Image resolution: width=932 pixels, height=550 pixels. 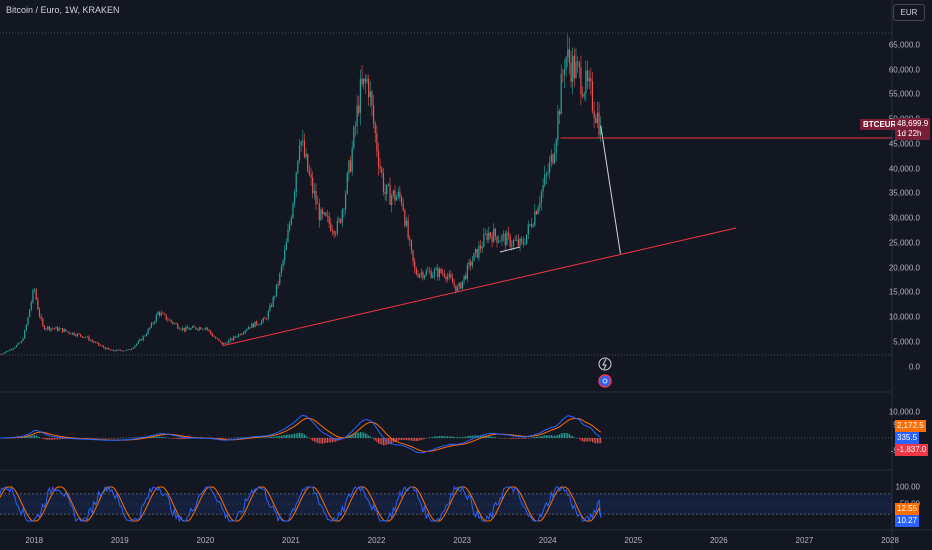 What do you see at coordinates (912, 450) in the screenshot?
I see `macd-value-tag: -1,837.0` at bounding box center [912, 450].